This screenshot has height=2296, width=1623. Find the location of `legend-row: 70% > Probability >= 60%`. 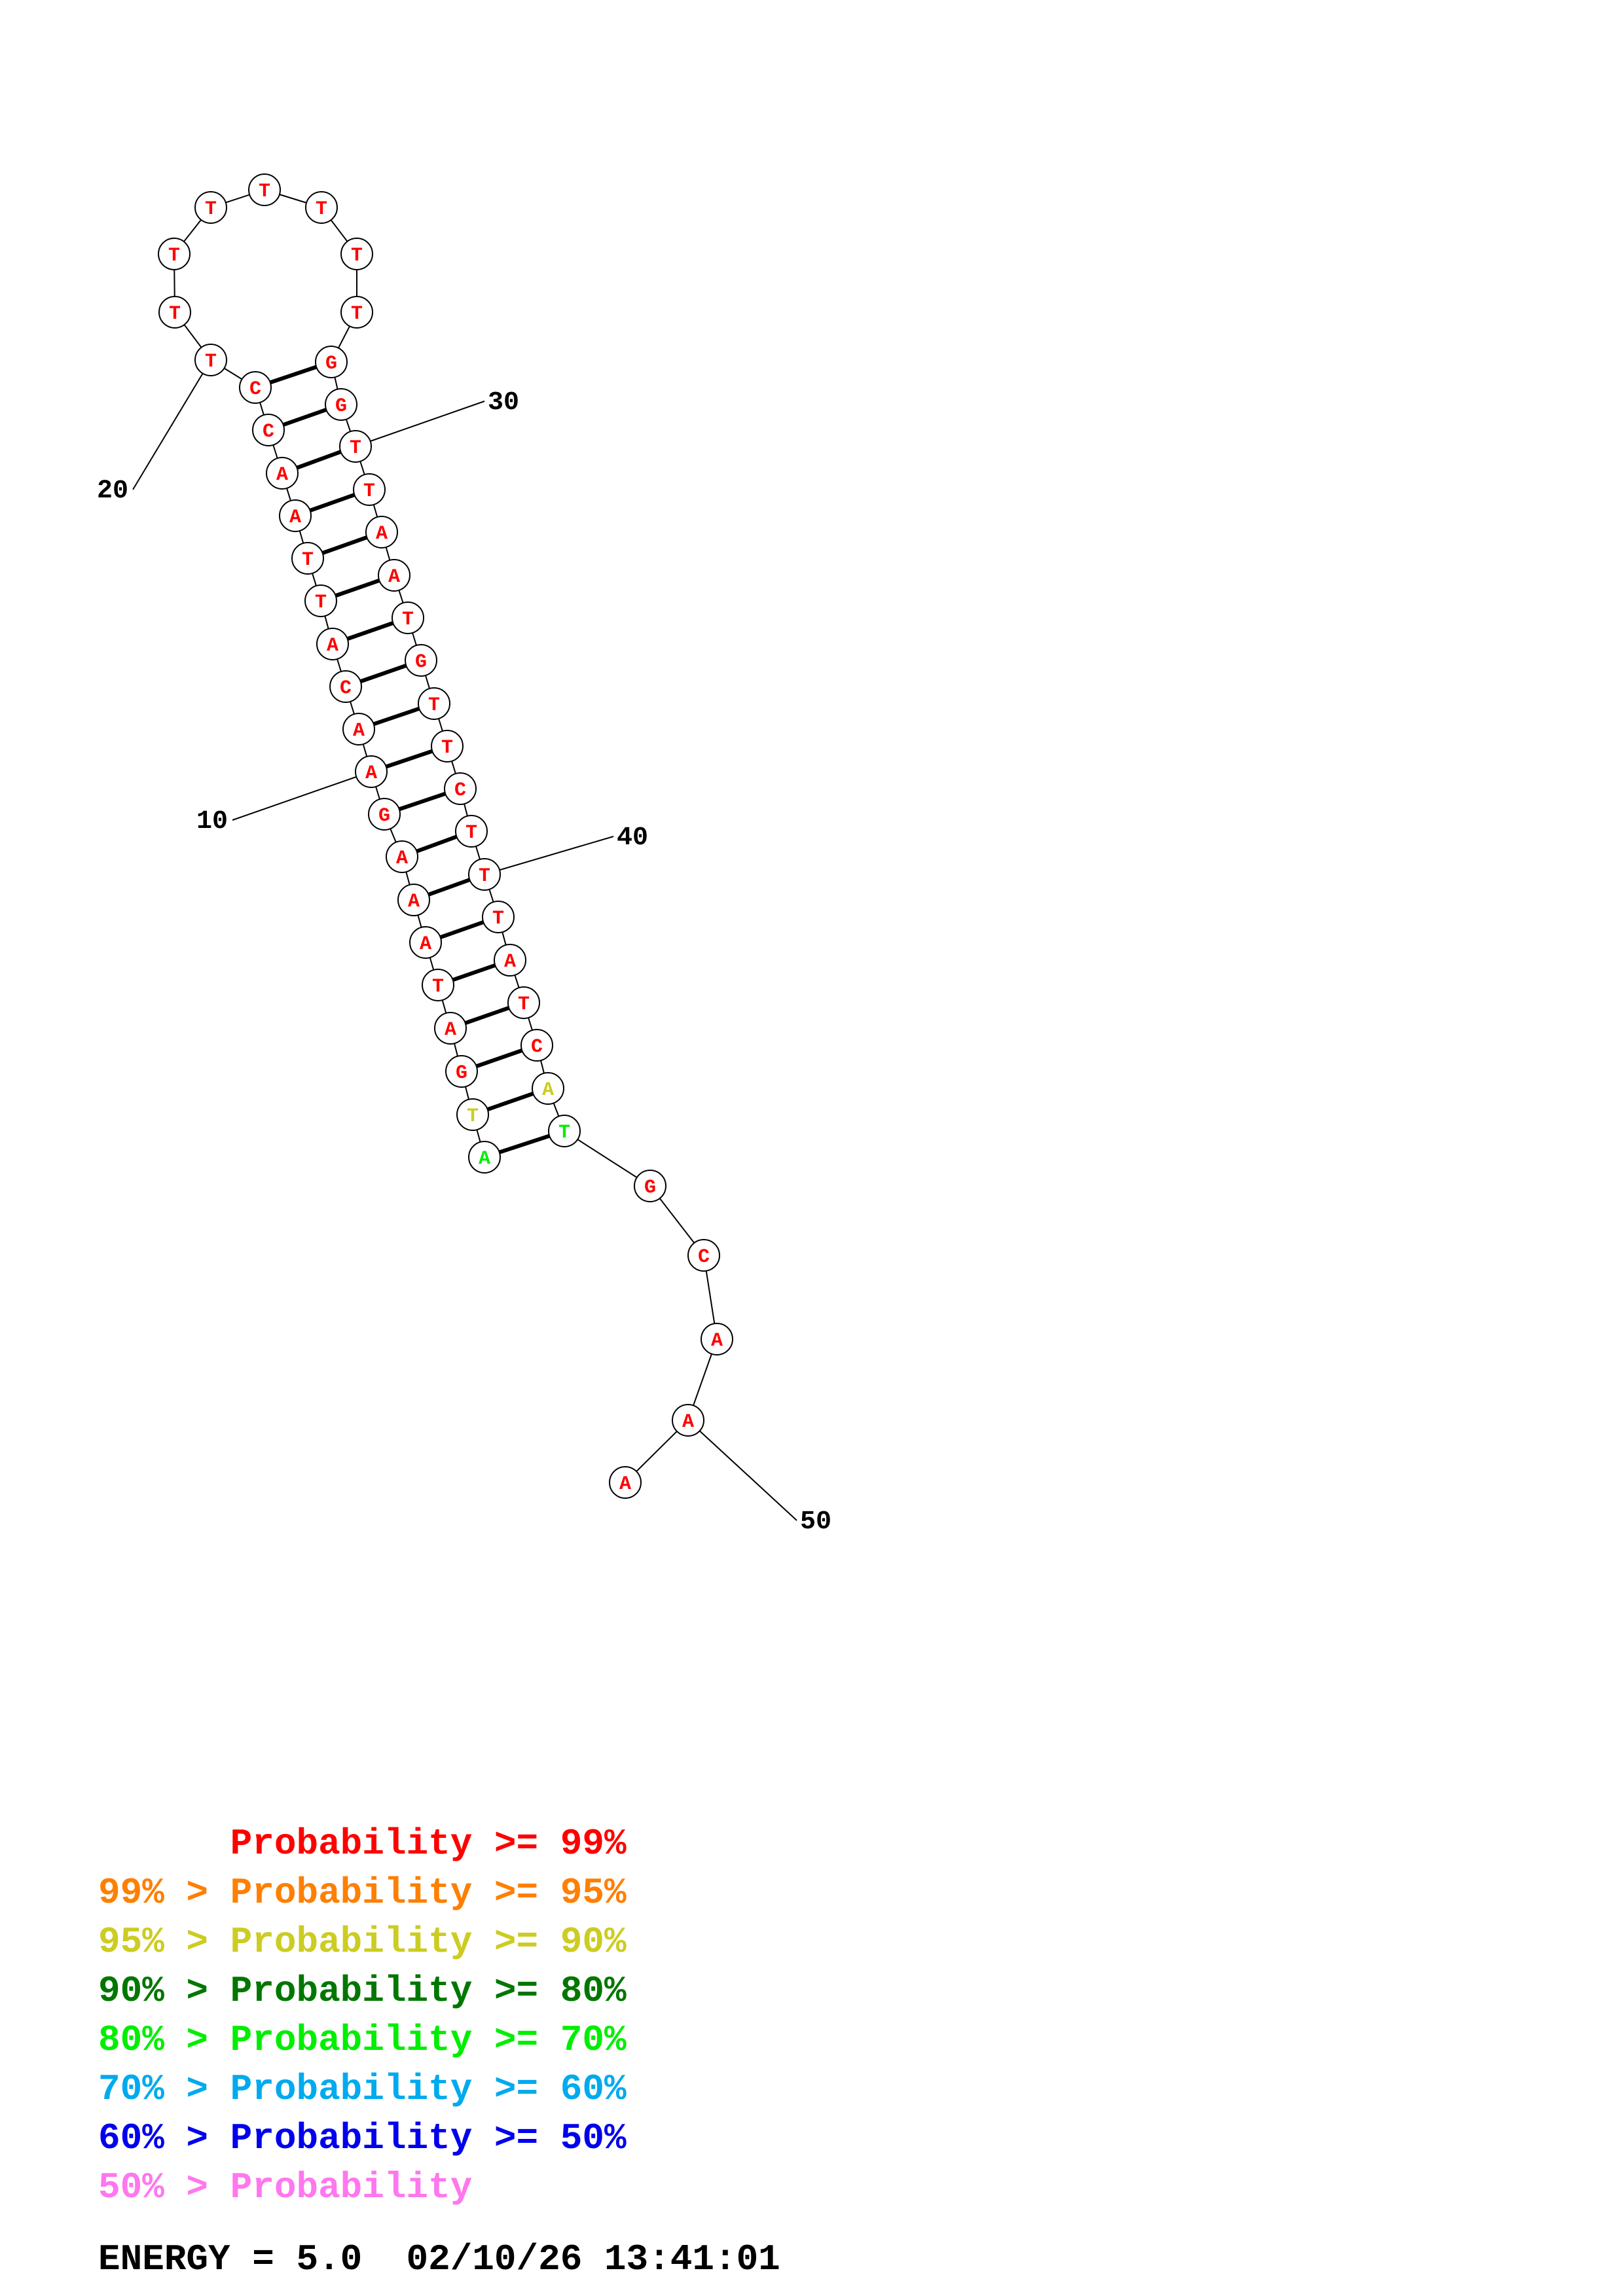

legend-row: 70% > Probability >= 60% is located at coordinates (362, 2089).